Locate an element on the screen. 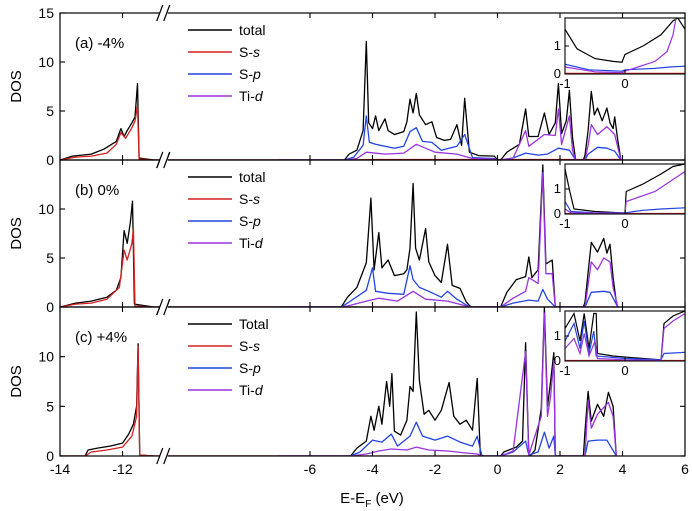 This screenshot has width=692, height=511. x-tick-label: 6 is located at coordinates (685, 469).